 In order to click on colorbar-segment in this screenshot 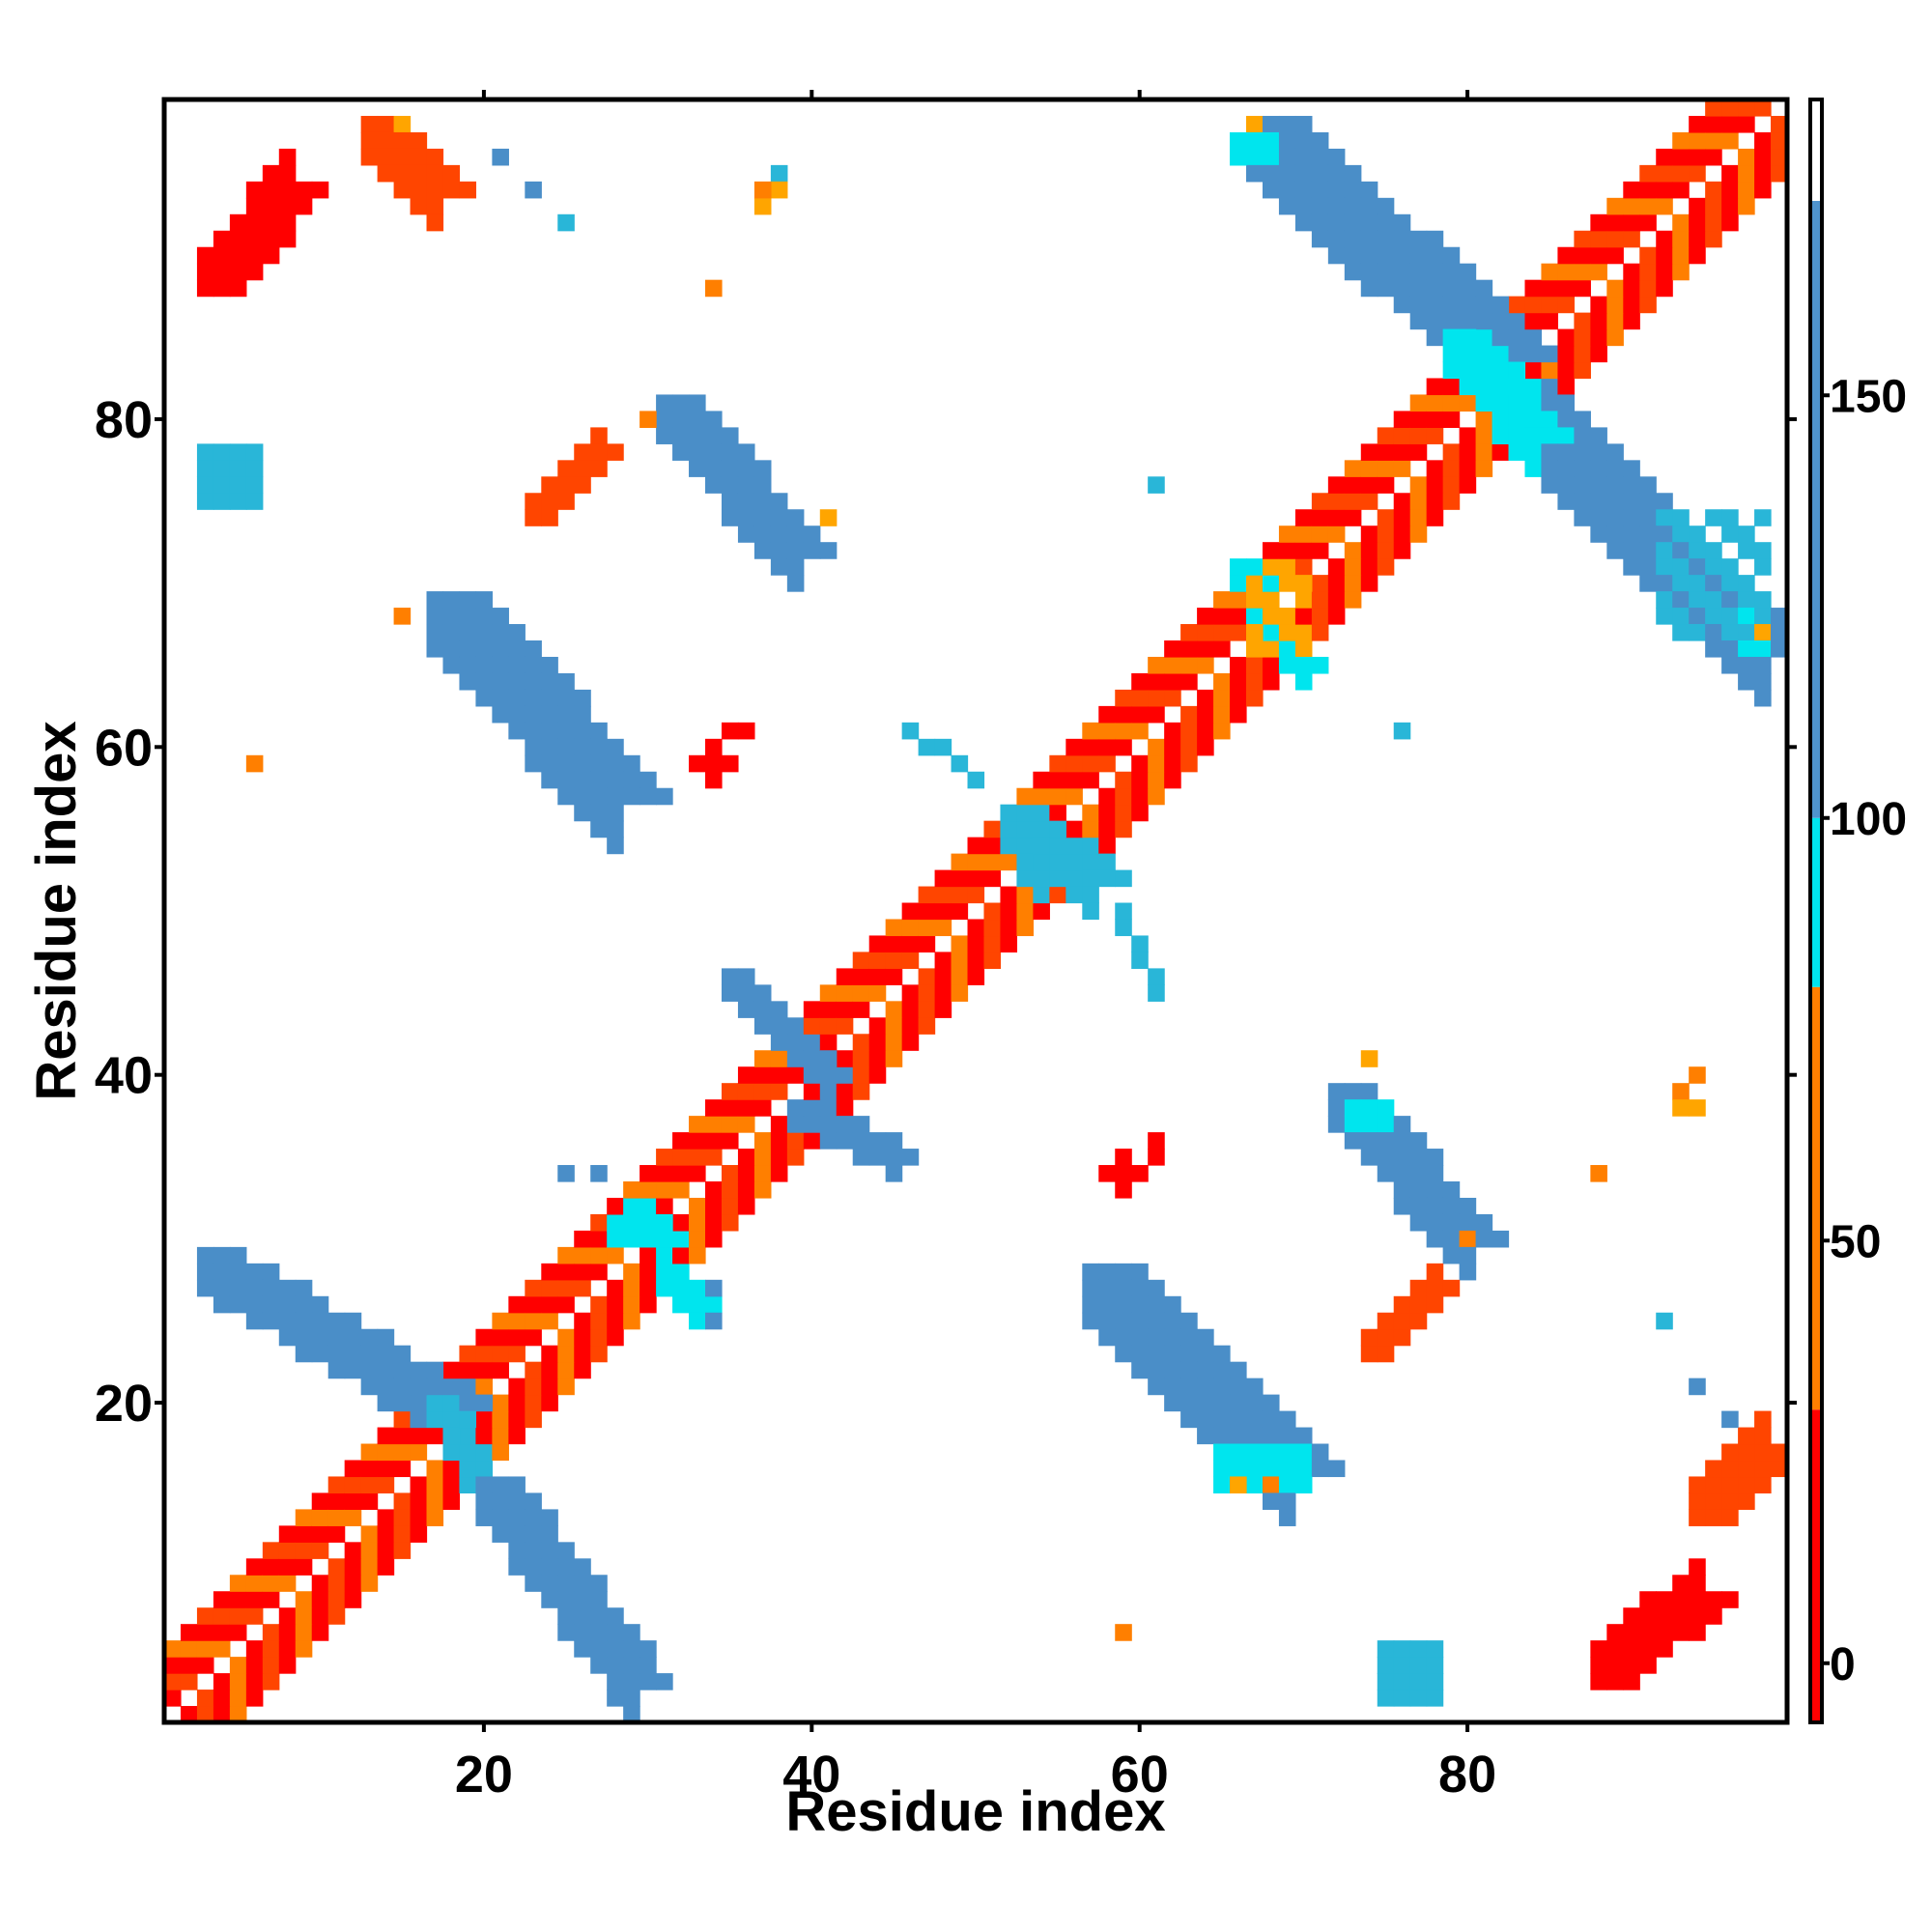, I will do `click(1816, 1198)`.